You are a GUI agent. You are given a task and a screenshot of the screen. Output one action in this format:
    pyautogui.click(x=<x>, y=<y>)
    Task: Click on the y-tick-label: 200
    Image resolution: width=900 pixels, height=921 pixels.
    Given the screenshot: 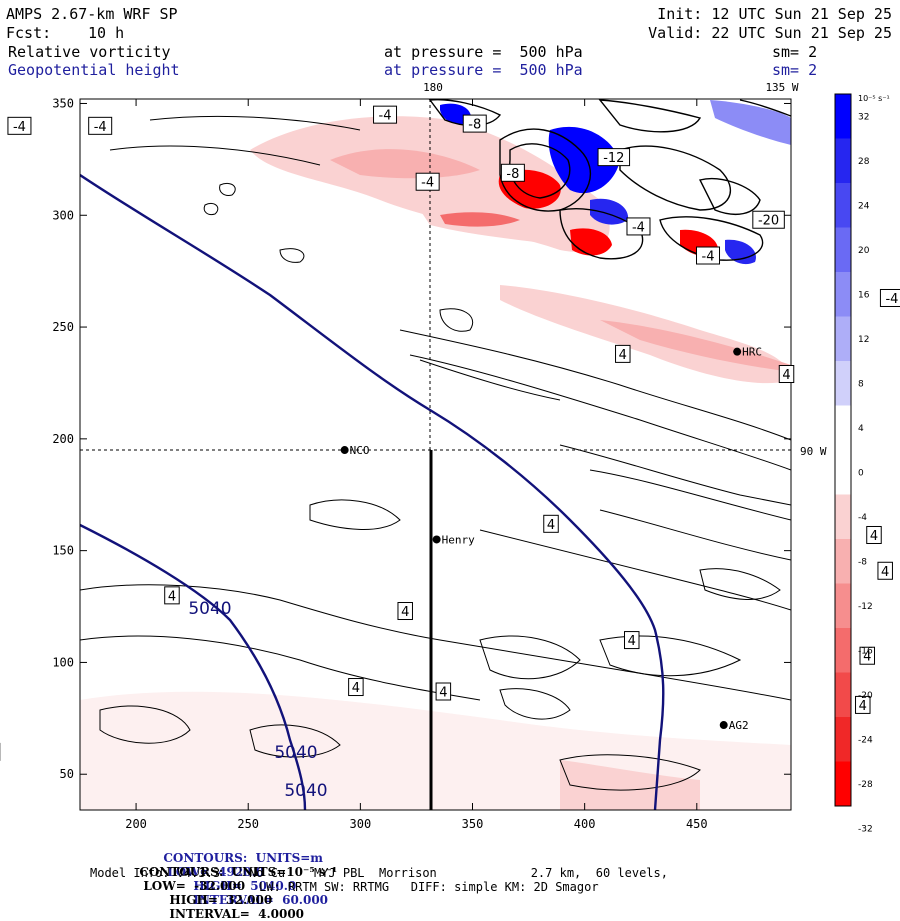 What is the action you would take?
    pyautogui.click(x=63, y=439)
    